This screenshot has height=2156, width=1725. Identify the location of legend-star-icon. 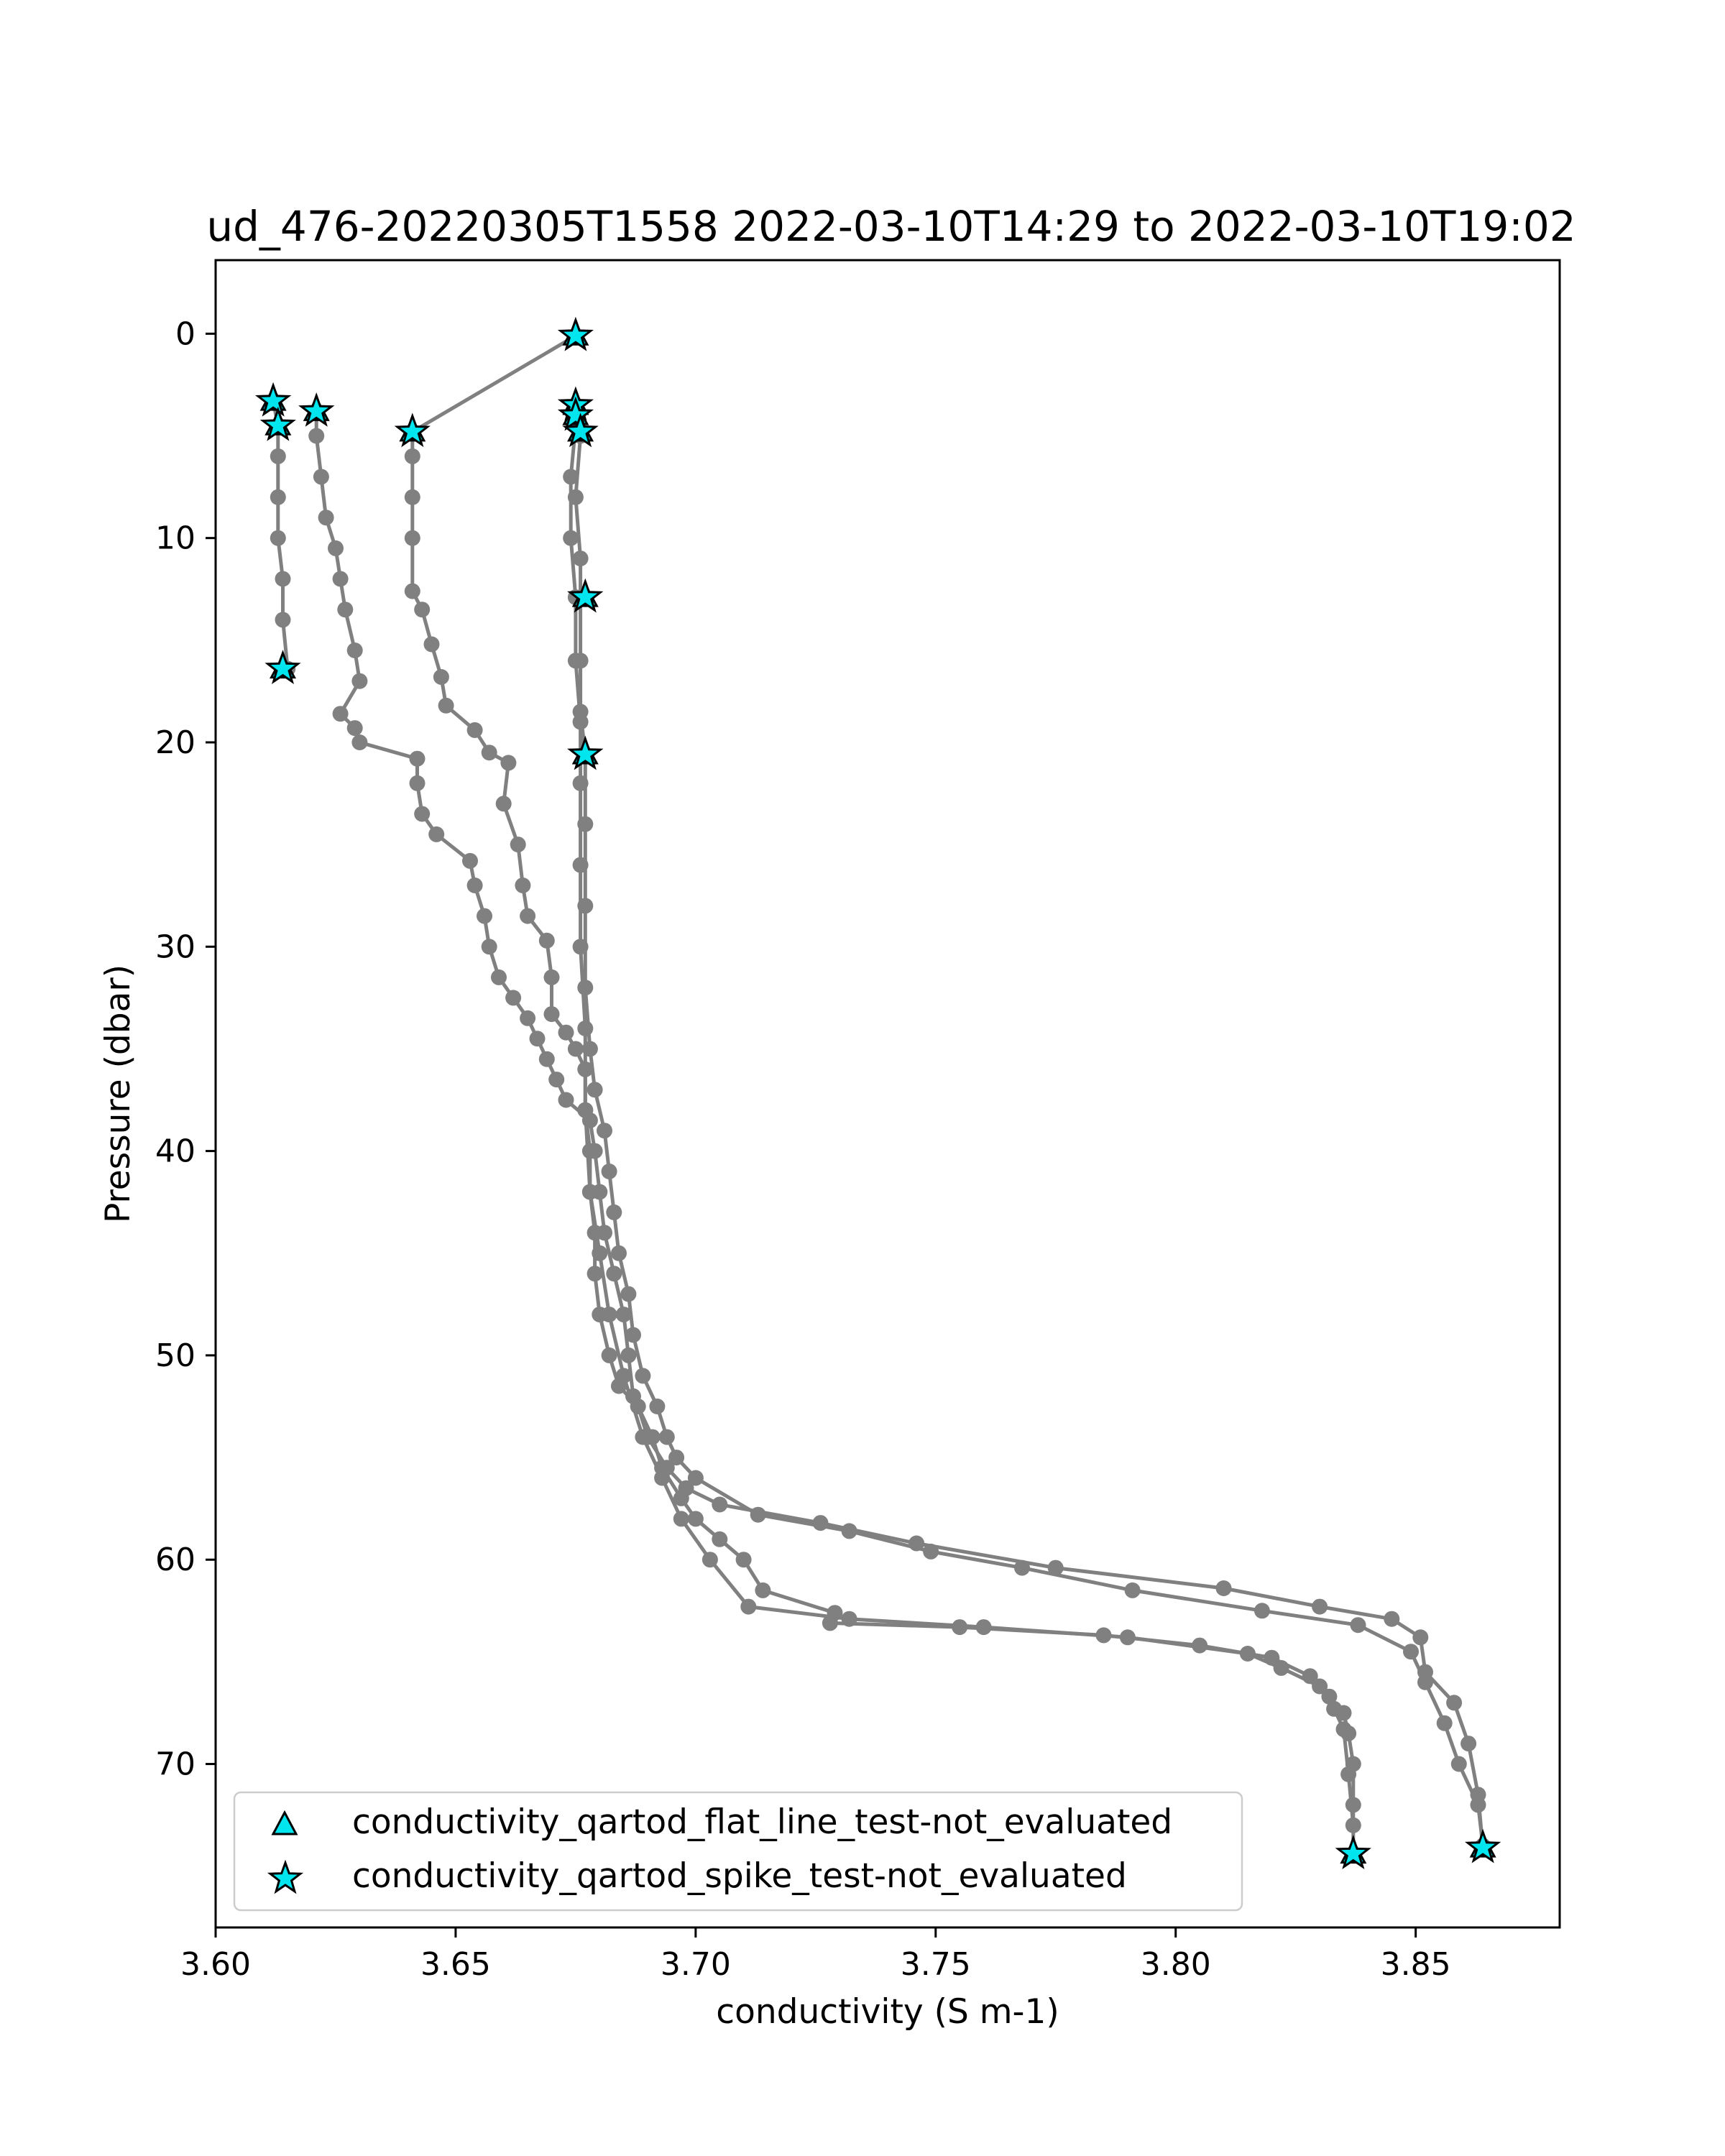
(285, 1877).